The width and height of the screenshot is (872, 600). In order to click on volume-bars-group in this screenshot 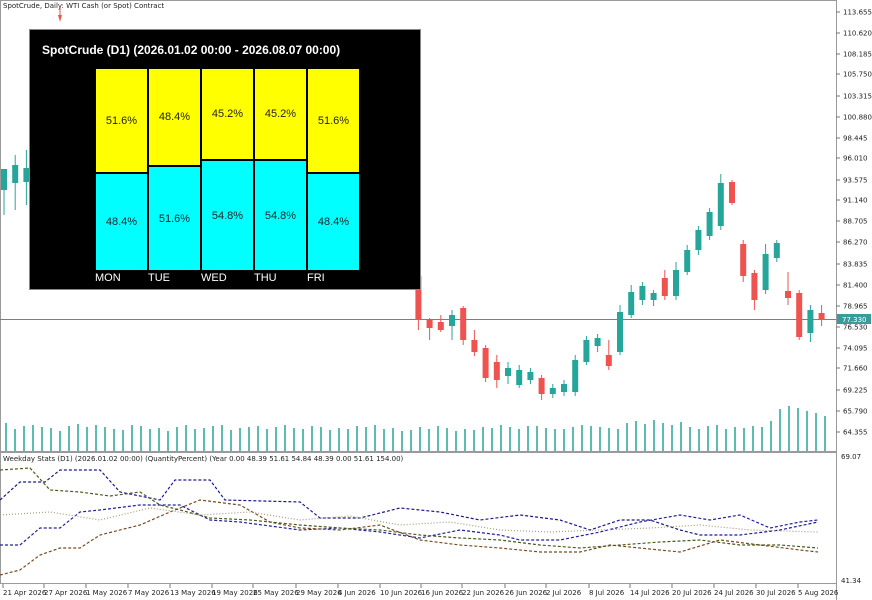, I will do `click(415, 428)`.